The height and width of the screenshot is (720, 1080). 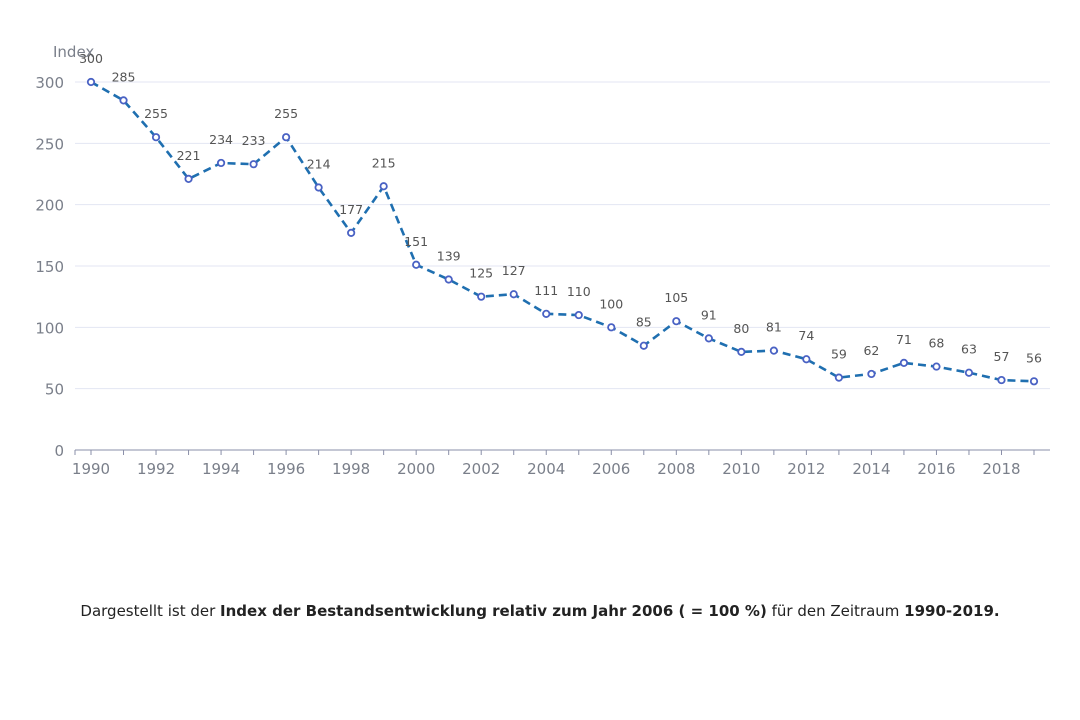 I want to click on y-axis-ticks: 0 50 100 150 200 250 300, so click(x=49, y=267).